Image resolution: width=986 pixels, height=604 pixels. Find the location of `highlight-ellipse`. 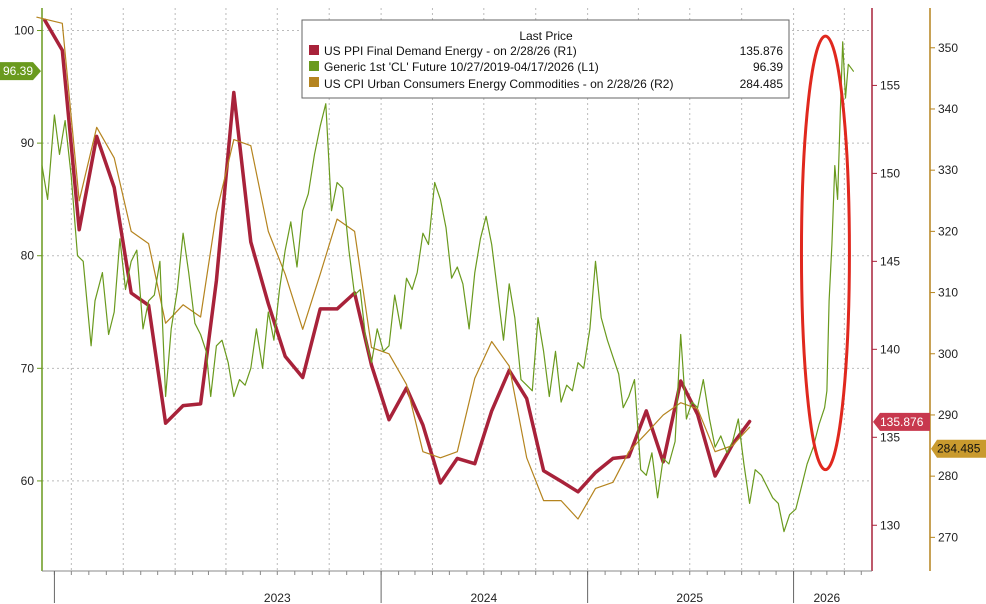

highlight-ellipse is located at coordinates (825, 253).